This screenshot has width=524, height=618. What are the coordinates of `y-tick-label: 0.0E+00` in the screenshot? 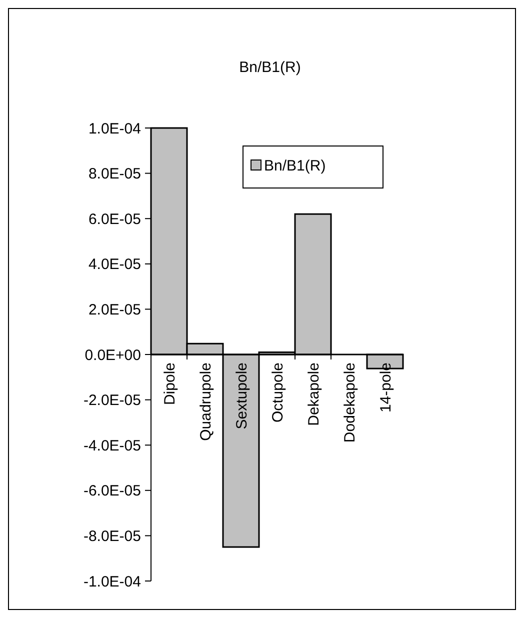 It's located at (112, 355).